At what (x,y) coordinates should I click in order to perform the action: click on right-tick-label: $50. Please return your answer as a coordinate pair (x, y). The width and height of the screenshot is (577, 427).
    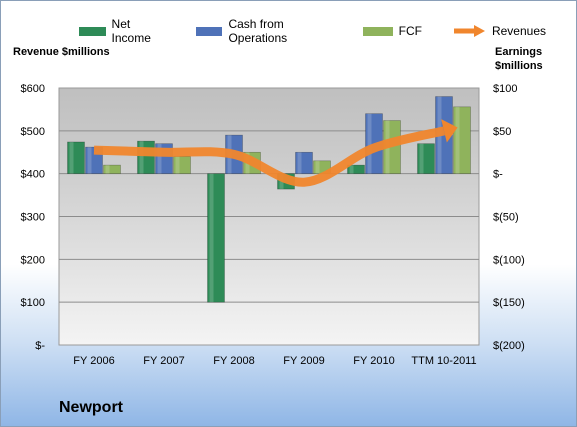
    Looking at the image, I should click on (502, 132).